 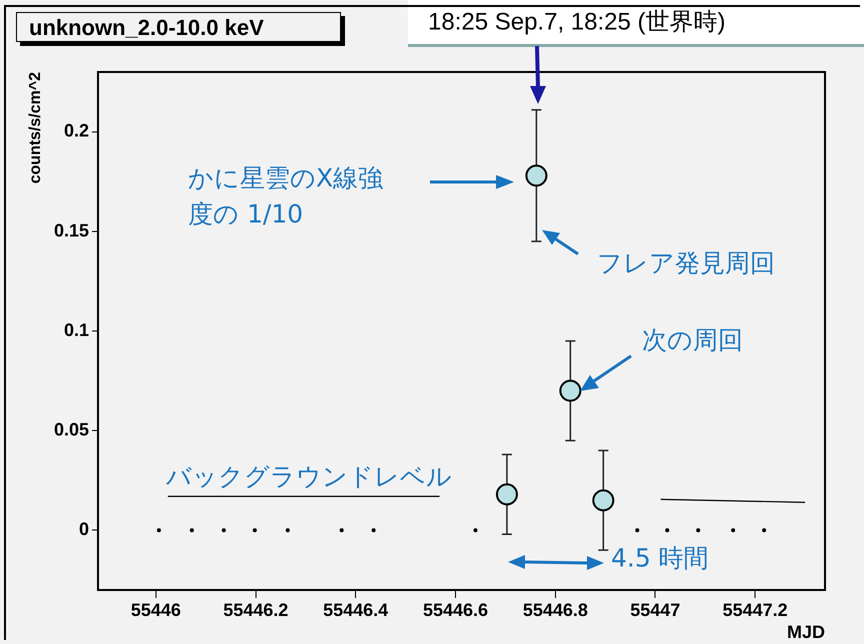 What do you see at coordinates (155, 610) in the screenshot?
I see `x-tick-label: 55446` at bounding box center [155, 610].